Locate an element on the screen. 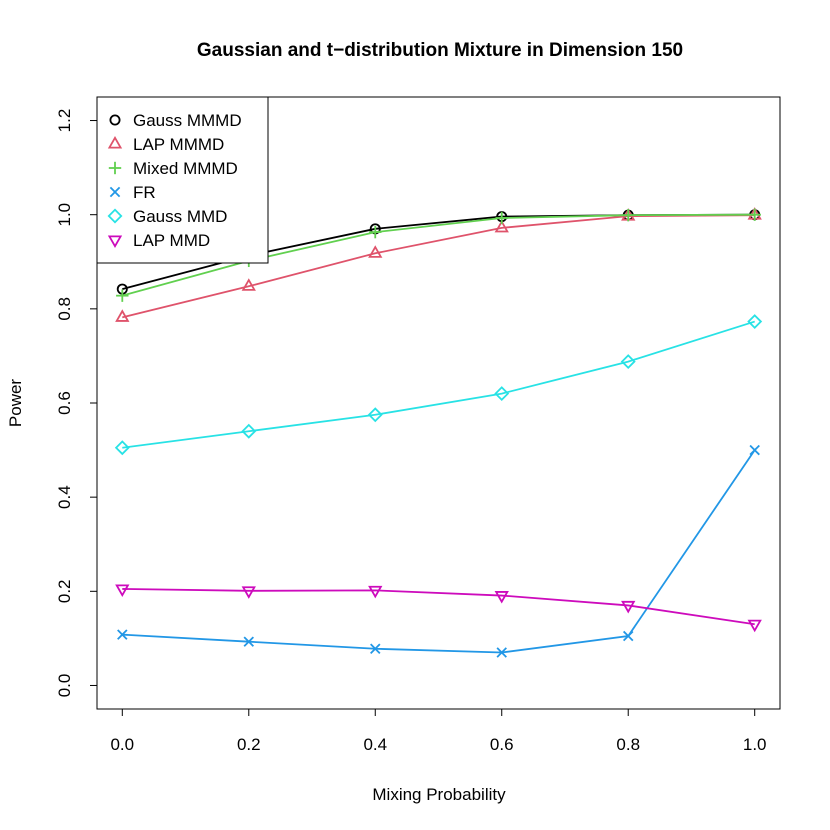  legend-item: Mixed MMMD is located at coordinates (173, 168).